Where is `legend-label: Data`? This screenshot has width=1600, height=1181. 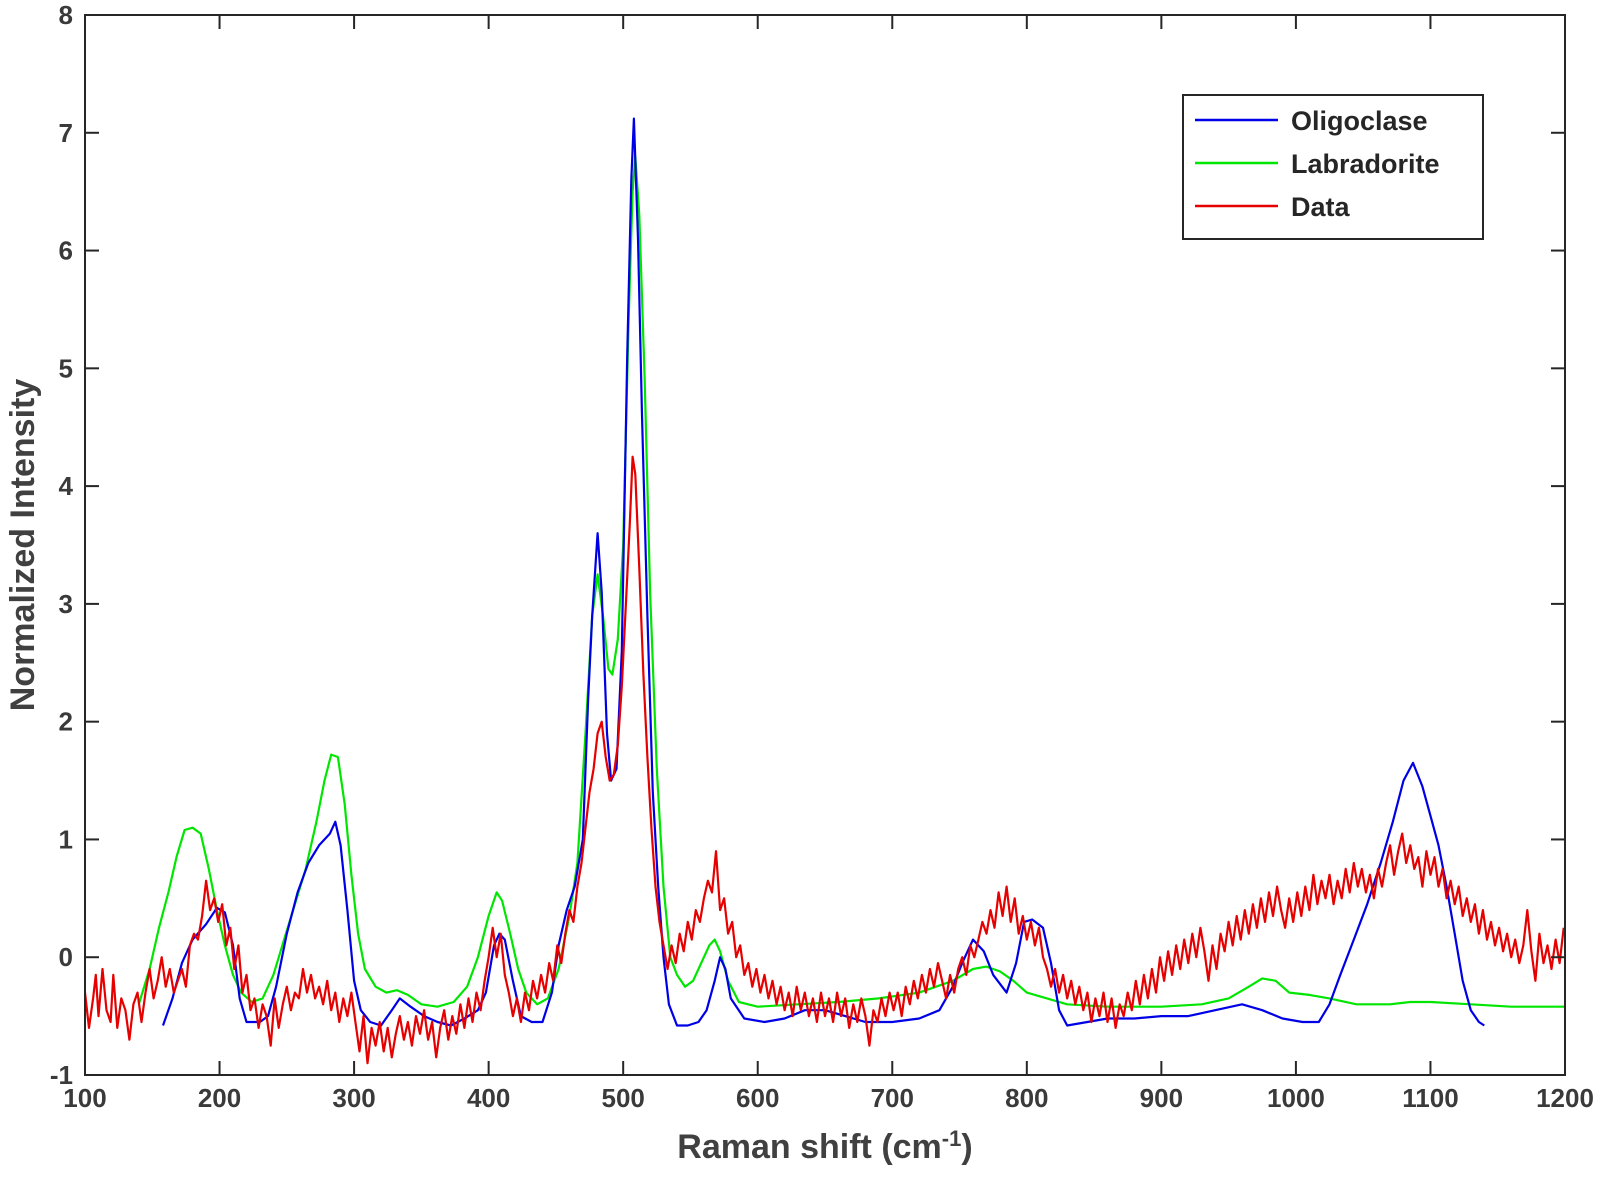
legend-label: Data is located at coordinates (1321, 207).